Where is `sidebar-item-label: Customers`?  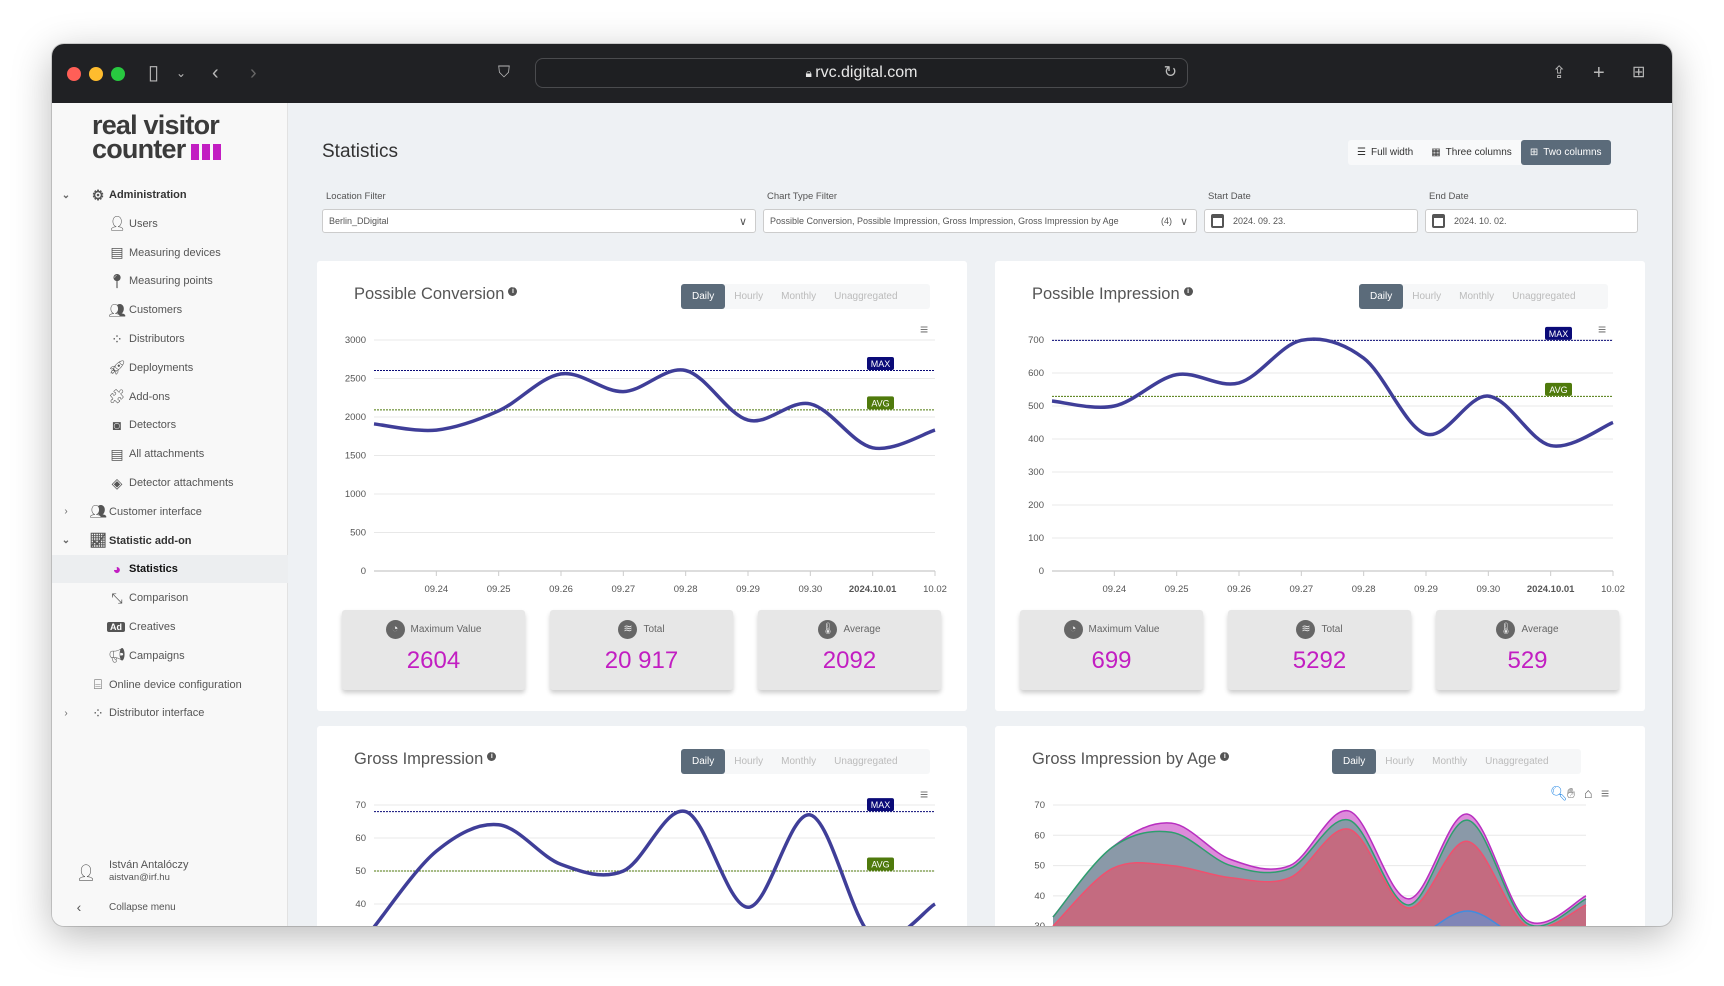
sidebar-item-label: Customers is located at coordinates (156, 310).